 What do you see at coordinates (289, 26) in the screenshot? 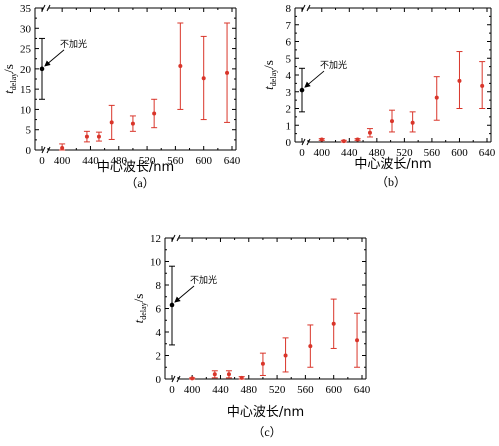
I see `y-tick-label: 7` at bounding box center [289, 26].